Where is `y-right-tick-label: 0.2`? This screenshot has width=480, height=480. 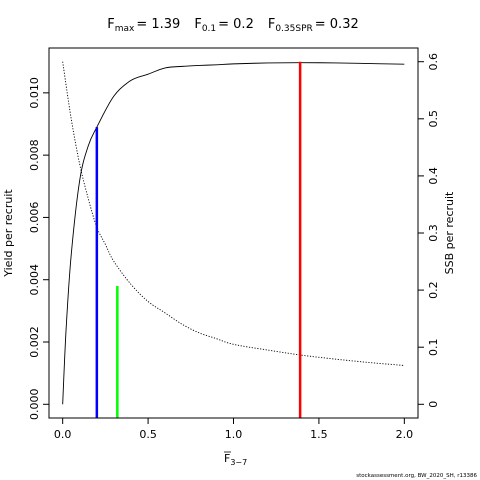
y-right-tick-label: 0.2 is located at coordinates (433, 290).